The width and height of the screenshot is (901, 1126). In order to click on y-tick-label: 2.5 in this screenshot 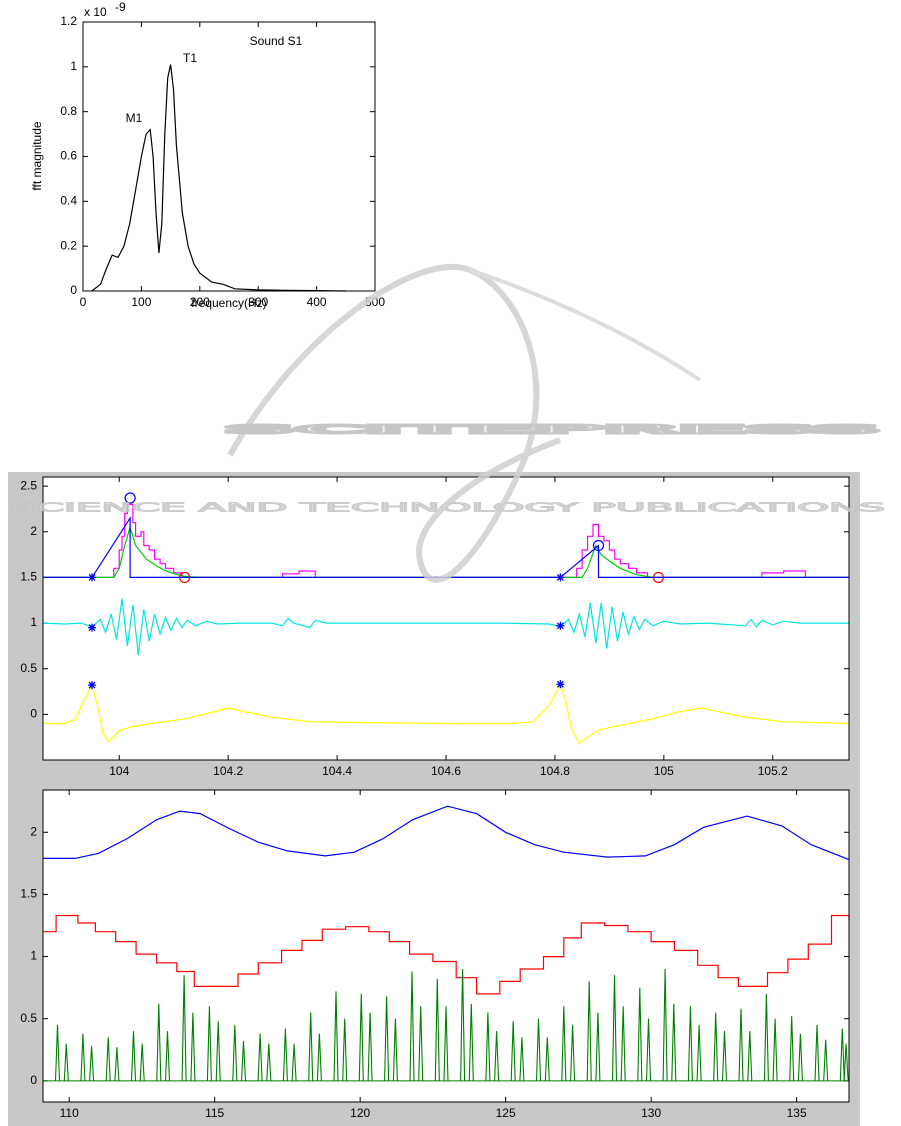, I will do `click(28, 485)`.